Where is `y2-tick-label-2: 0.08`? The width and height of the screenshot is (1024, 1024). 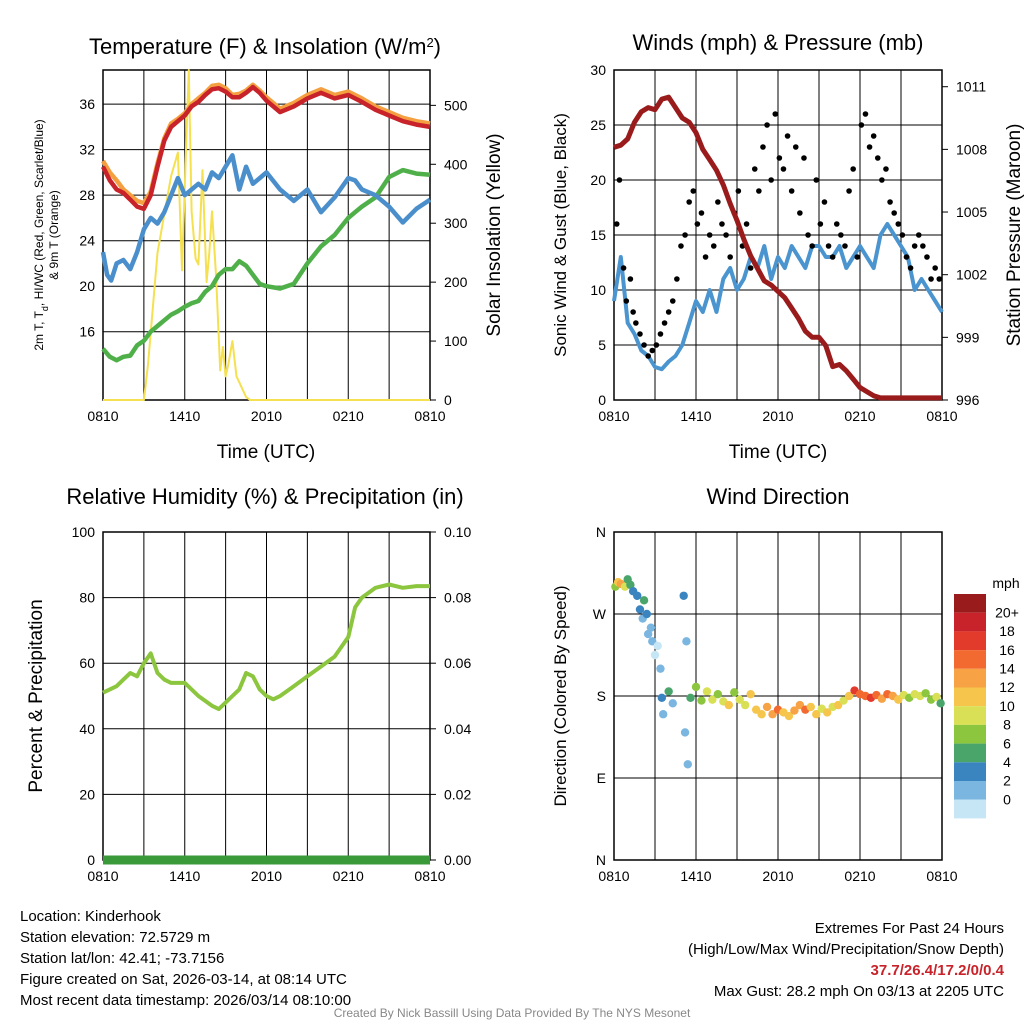 y2-tick-label-2: 0.08 is located at coordinates (457, 598).